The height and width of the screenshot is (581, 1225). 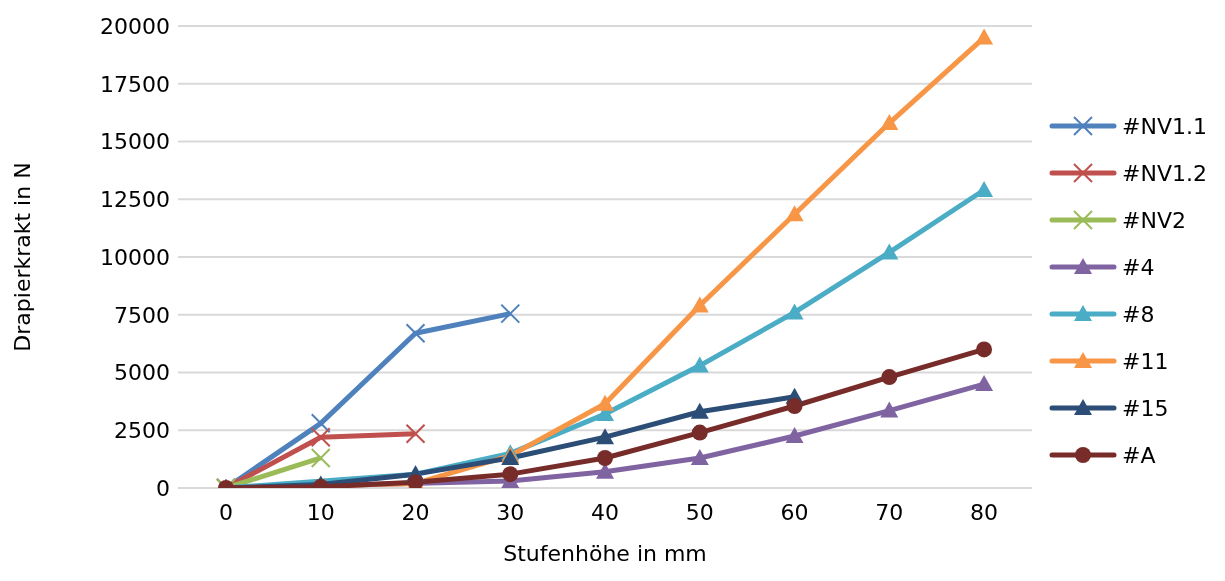 What do you see at coordinates (1154, 220) in the screenshot?
I see `legend-label: #NV2` at bounding box center [1154, 220].